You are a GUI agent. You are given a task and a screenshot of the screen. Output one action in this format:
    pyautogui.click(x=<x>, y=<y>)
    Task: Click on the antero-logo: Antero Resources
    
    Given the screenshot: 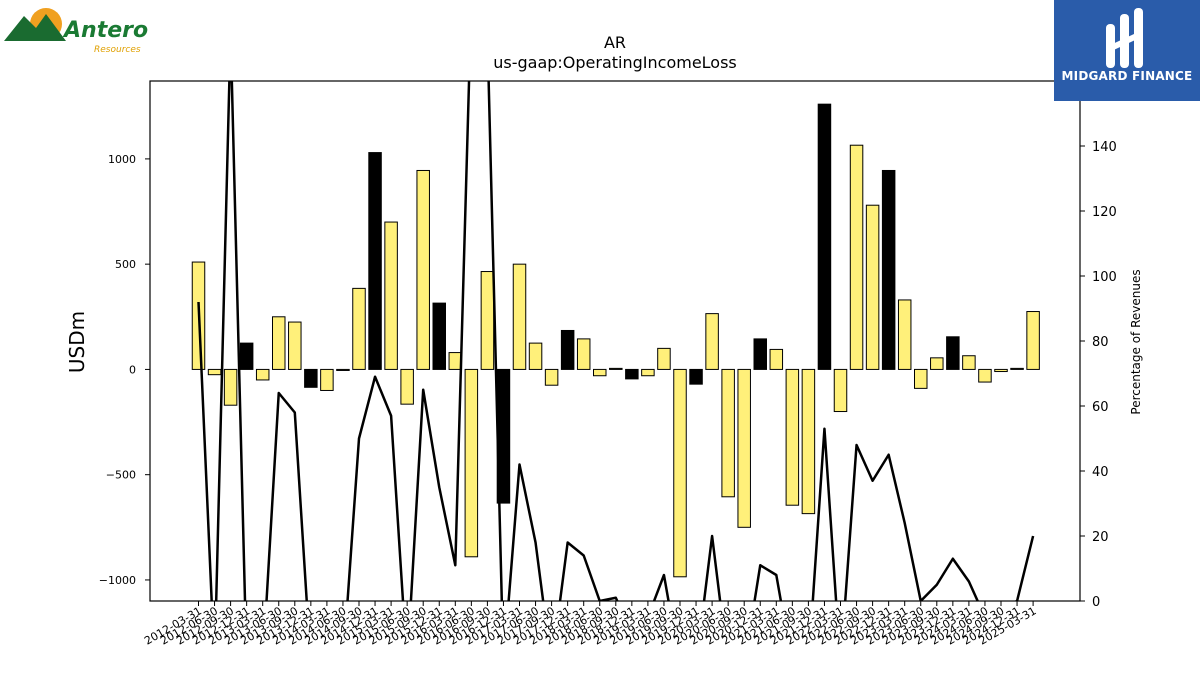 What is the action you would take?
    pyautogui.click(x=76, y=30)
    